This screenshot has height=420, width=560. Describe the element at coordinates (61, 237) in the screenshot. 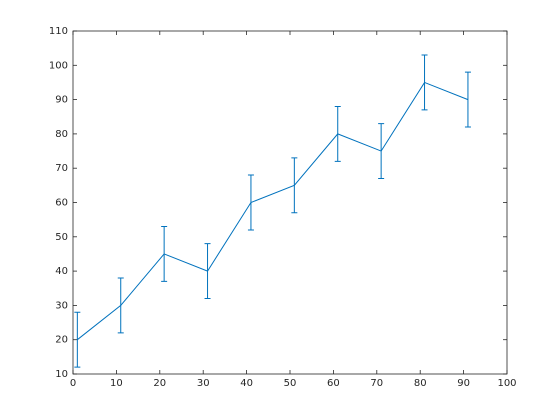

I see `y-tick-label: 50` at that location.